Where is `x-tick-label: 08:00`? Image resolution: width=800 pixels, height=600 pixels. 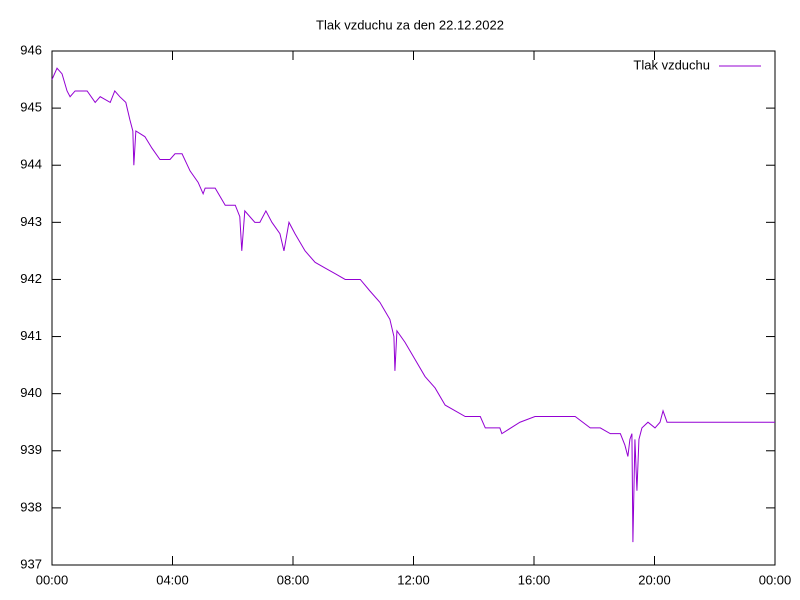
x-tick-label: 08:00 is located at coordinates (293, 579).